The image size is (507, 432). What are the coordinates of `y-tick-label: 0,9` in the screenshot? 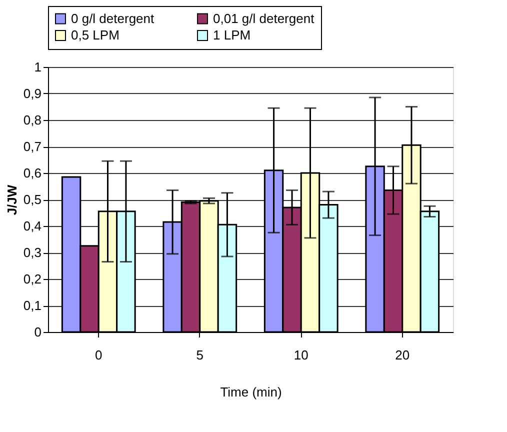 It's located at (32, 93).